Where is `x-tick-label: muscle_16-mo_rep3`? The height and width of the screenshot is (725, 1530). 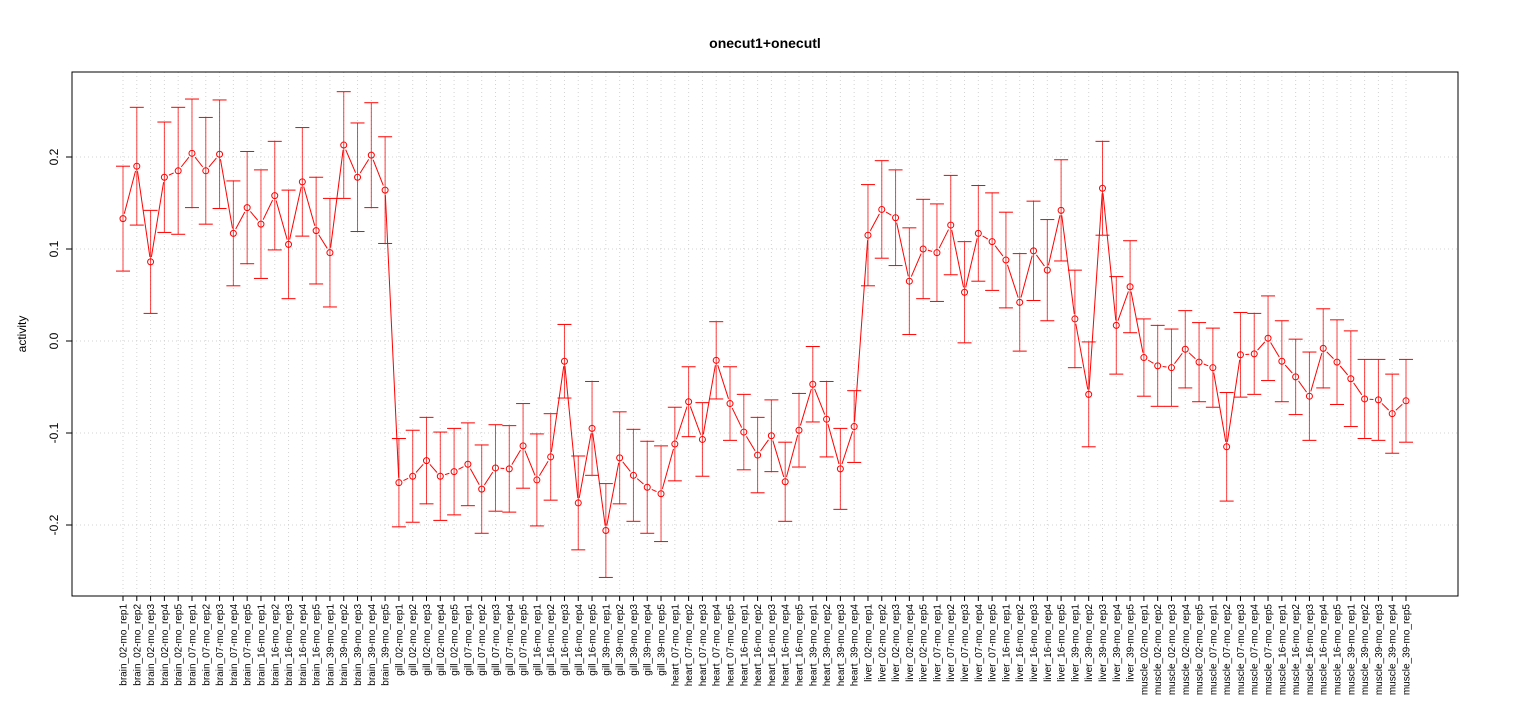 x-tick-label: muscle_16-mo_rep3 is located at coordinates (1310, 650).